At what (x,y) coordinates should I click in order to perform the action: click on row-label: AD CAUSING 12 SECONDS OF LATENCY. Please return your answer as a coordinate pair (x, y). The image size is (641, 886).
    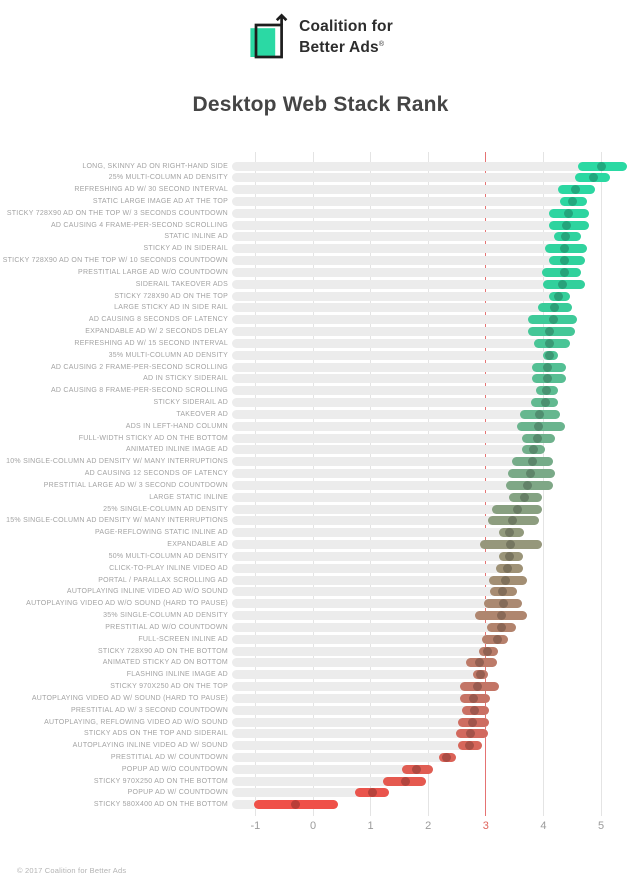
    Looking at the image, I should click on (156, 474).